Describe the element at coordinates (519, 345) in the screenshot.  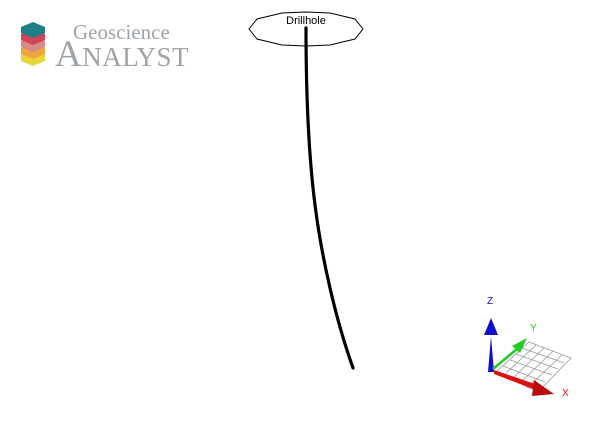
I see `y-axis-head` at that location.